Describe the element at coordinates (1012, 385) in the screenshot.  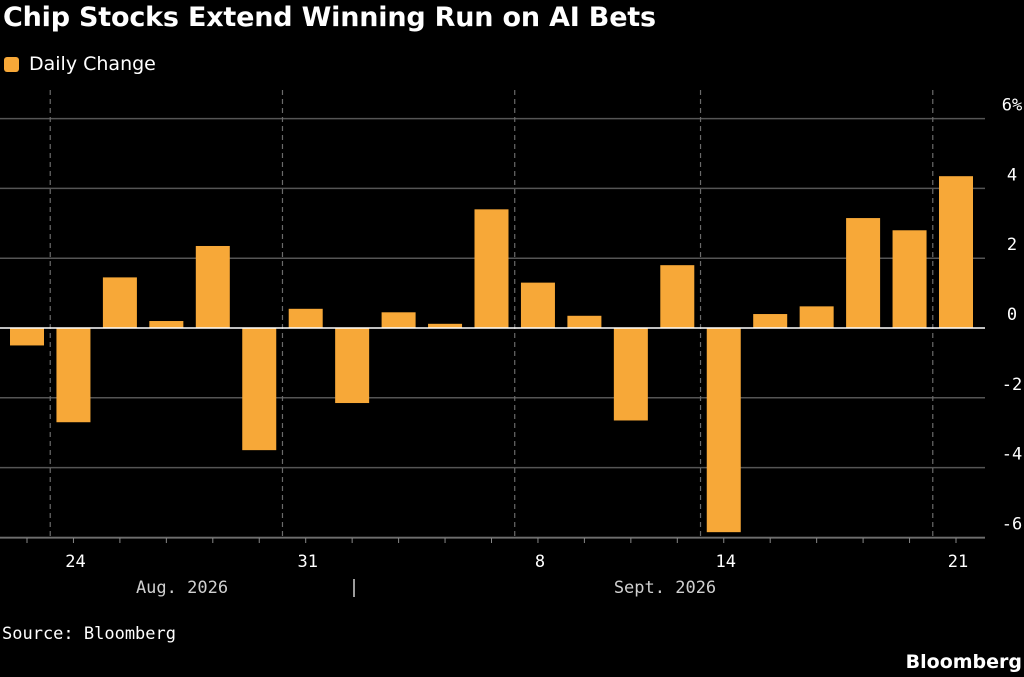
I see `y-tick-label: -2` at that location.